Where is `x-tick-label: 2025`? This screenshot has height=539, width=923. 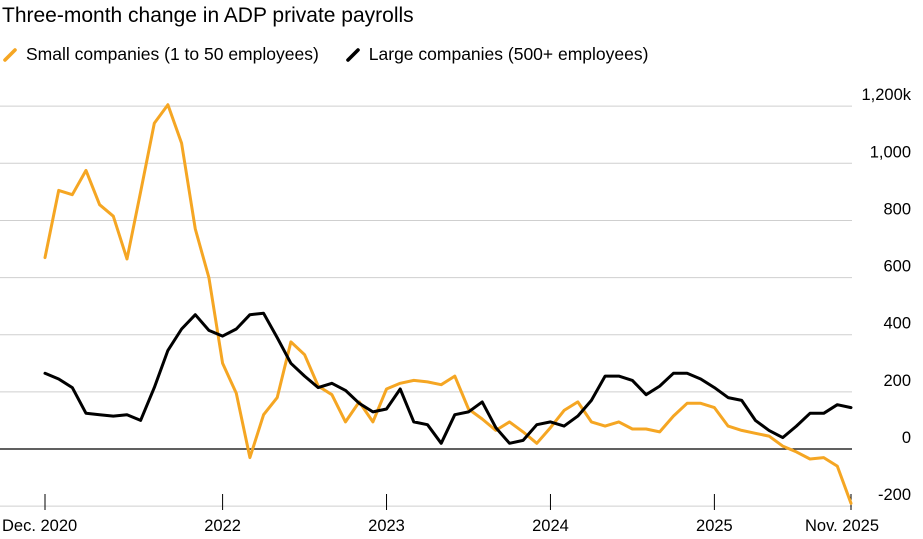 x-tick-label: 2025 is located at coordinates (714, 526).